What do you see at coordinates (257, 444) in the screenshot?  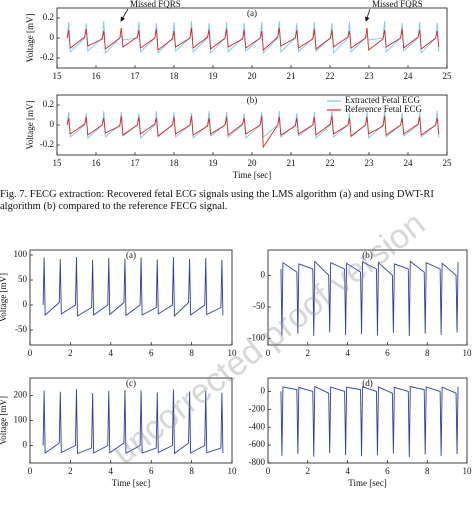 I see `y-tick-label: -600` at bounding box center [257, 444].